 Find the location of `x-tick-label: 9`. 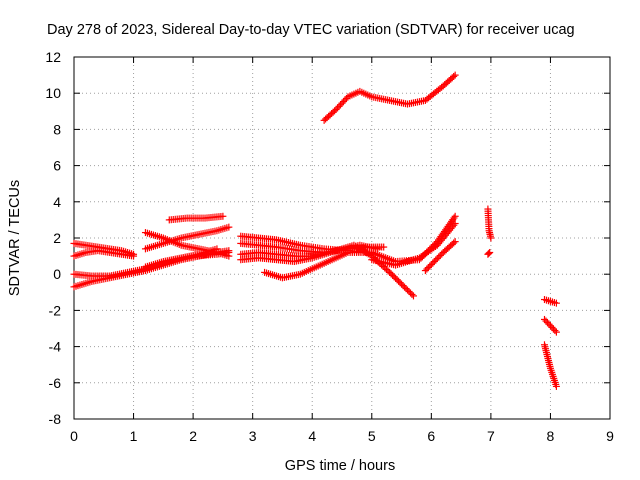

x-tick-label: 9 is located at coordinates (610, 436).